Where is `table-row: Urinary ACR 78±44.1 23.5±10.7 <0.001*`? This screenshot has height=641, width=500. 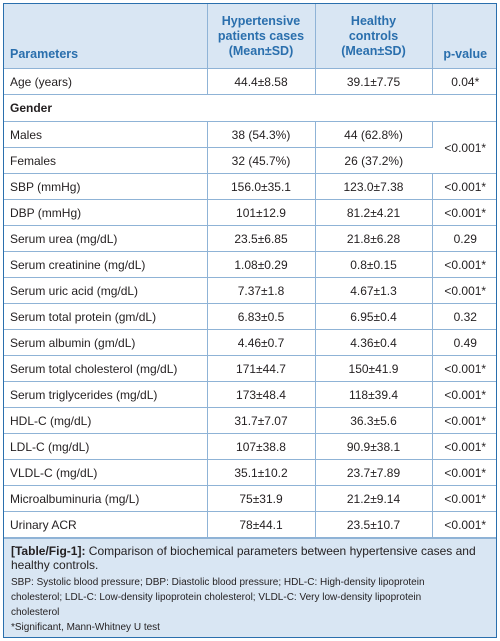
table-row: Urinary ACR 78±44.1 23.5±10.7 <0.001* is located at coordinates (250, 524).